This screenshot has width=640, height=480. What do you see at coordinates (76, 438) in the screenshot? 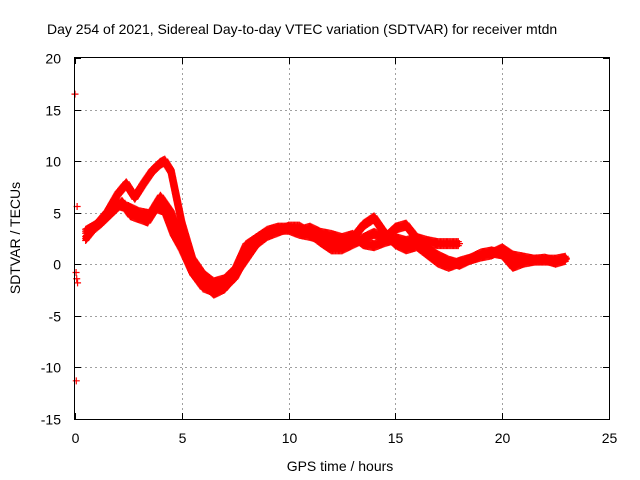
I see `x-tick-label: 0` at bounding box center [76, 438].